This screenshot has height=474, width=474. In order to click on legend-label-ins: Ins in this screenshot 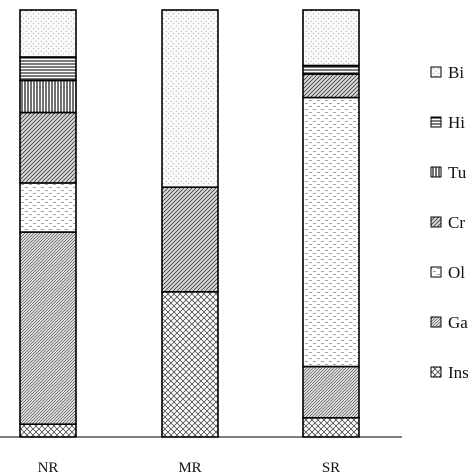, I will do `click(458, 372)`.